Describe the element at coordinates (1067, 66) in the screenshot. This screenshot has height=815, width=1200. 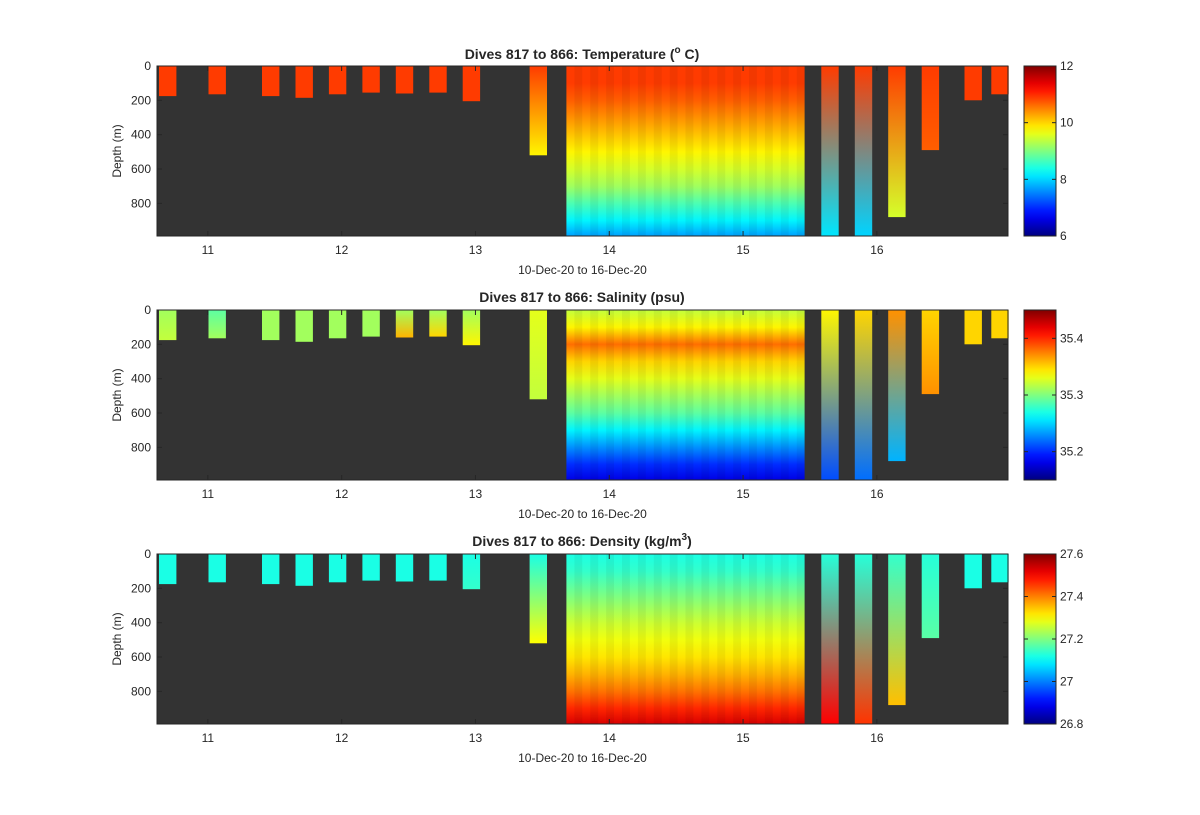
I see `colorbar-tick-label: 12` at that location.